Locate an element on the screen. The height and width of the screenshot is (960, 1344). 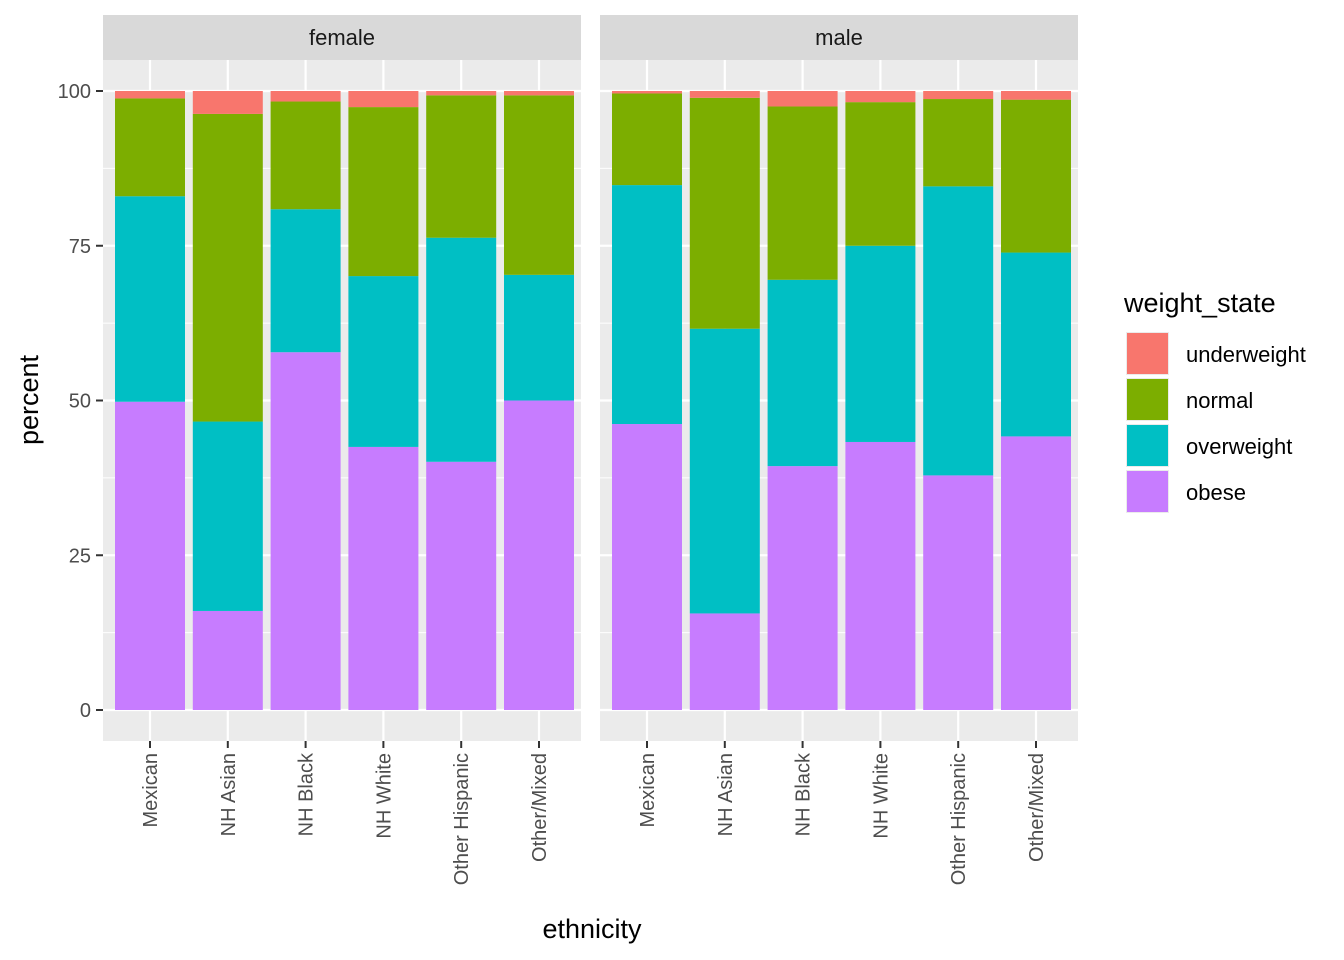
legend-label: normal is located at coordinates (1219, 400).